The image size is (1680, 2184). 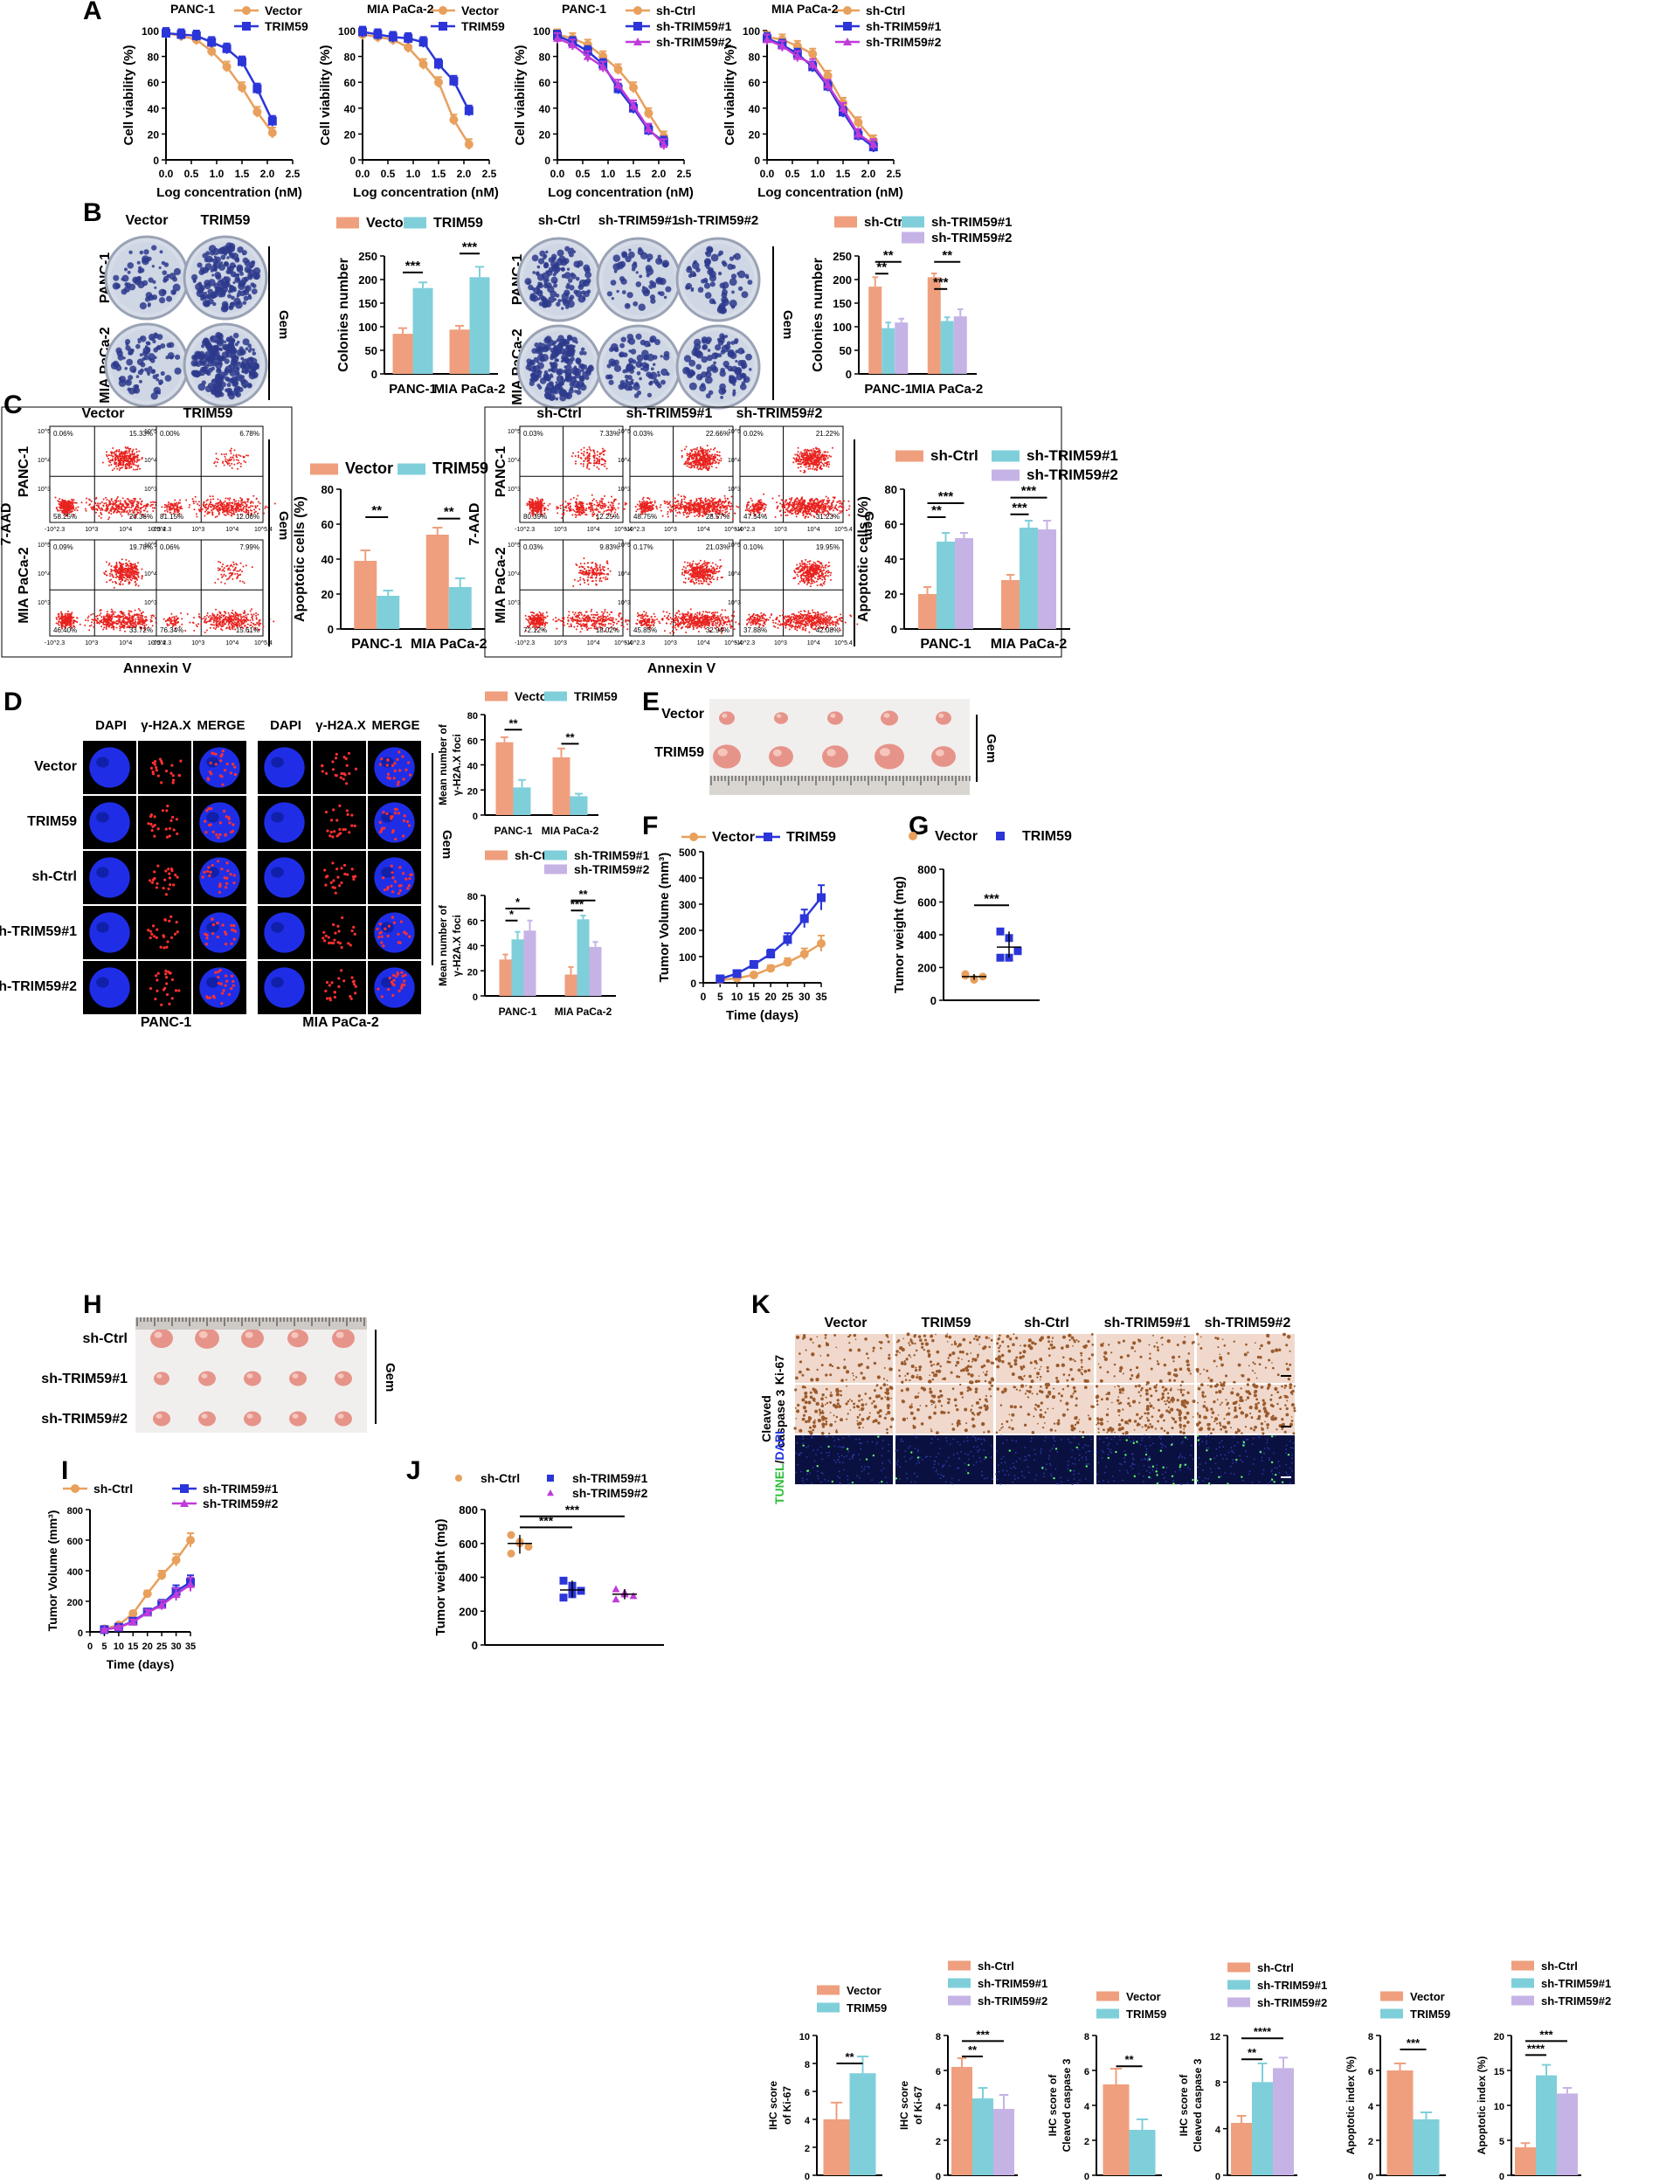 I want to click on x-tick-label: 0.0, so click(x=767, y=174).